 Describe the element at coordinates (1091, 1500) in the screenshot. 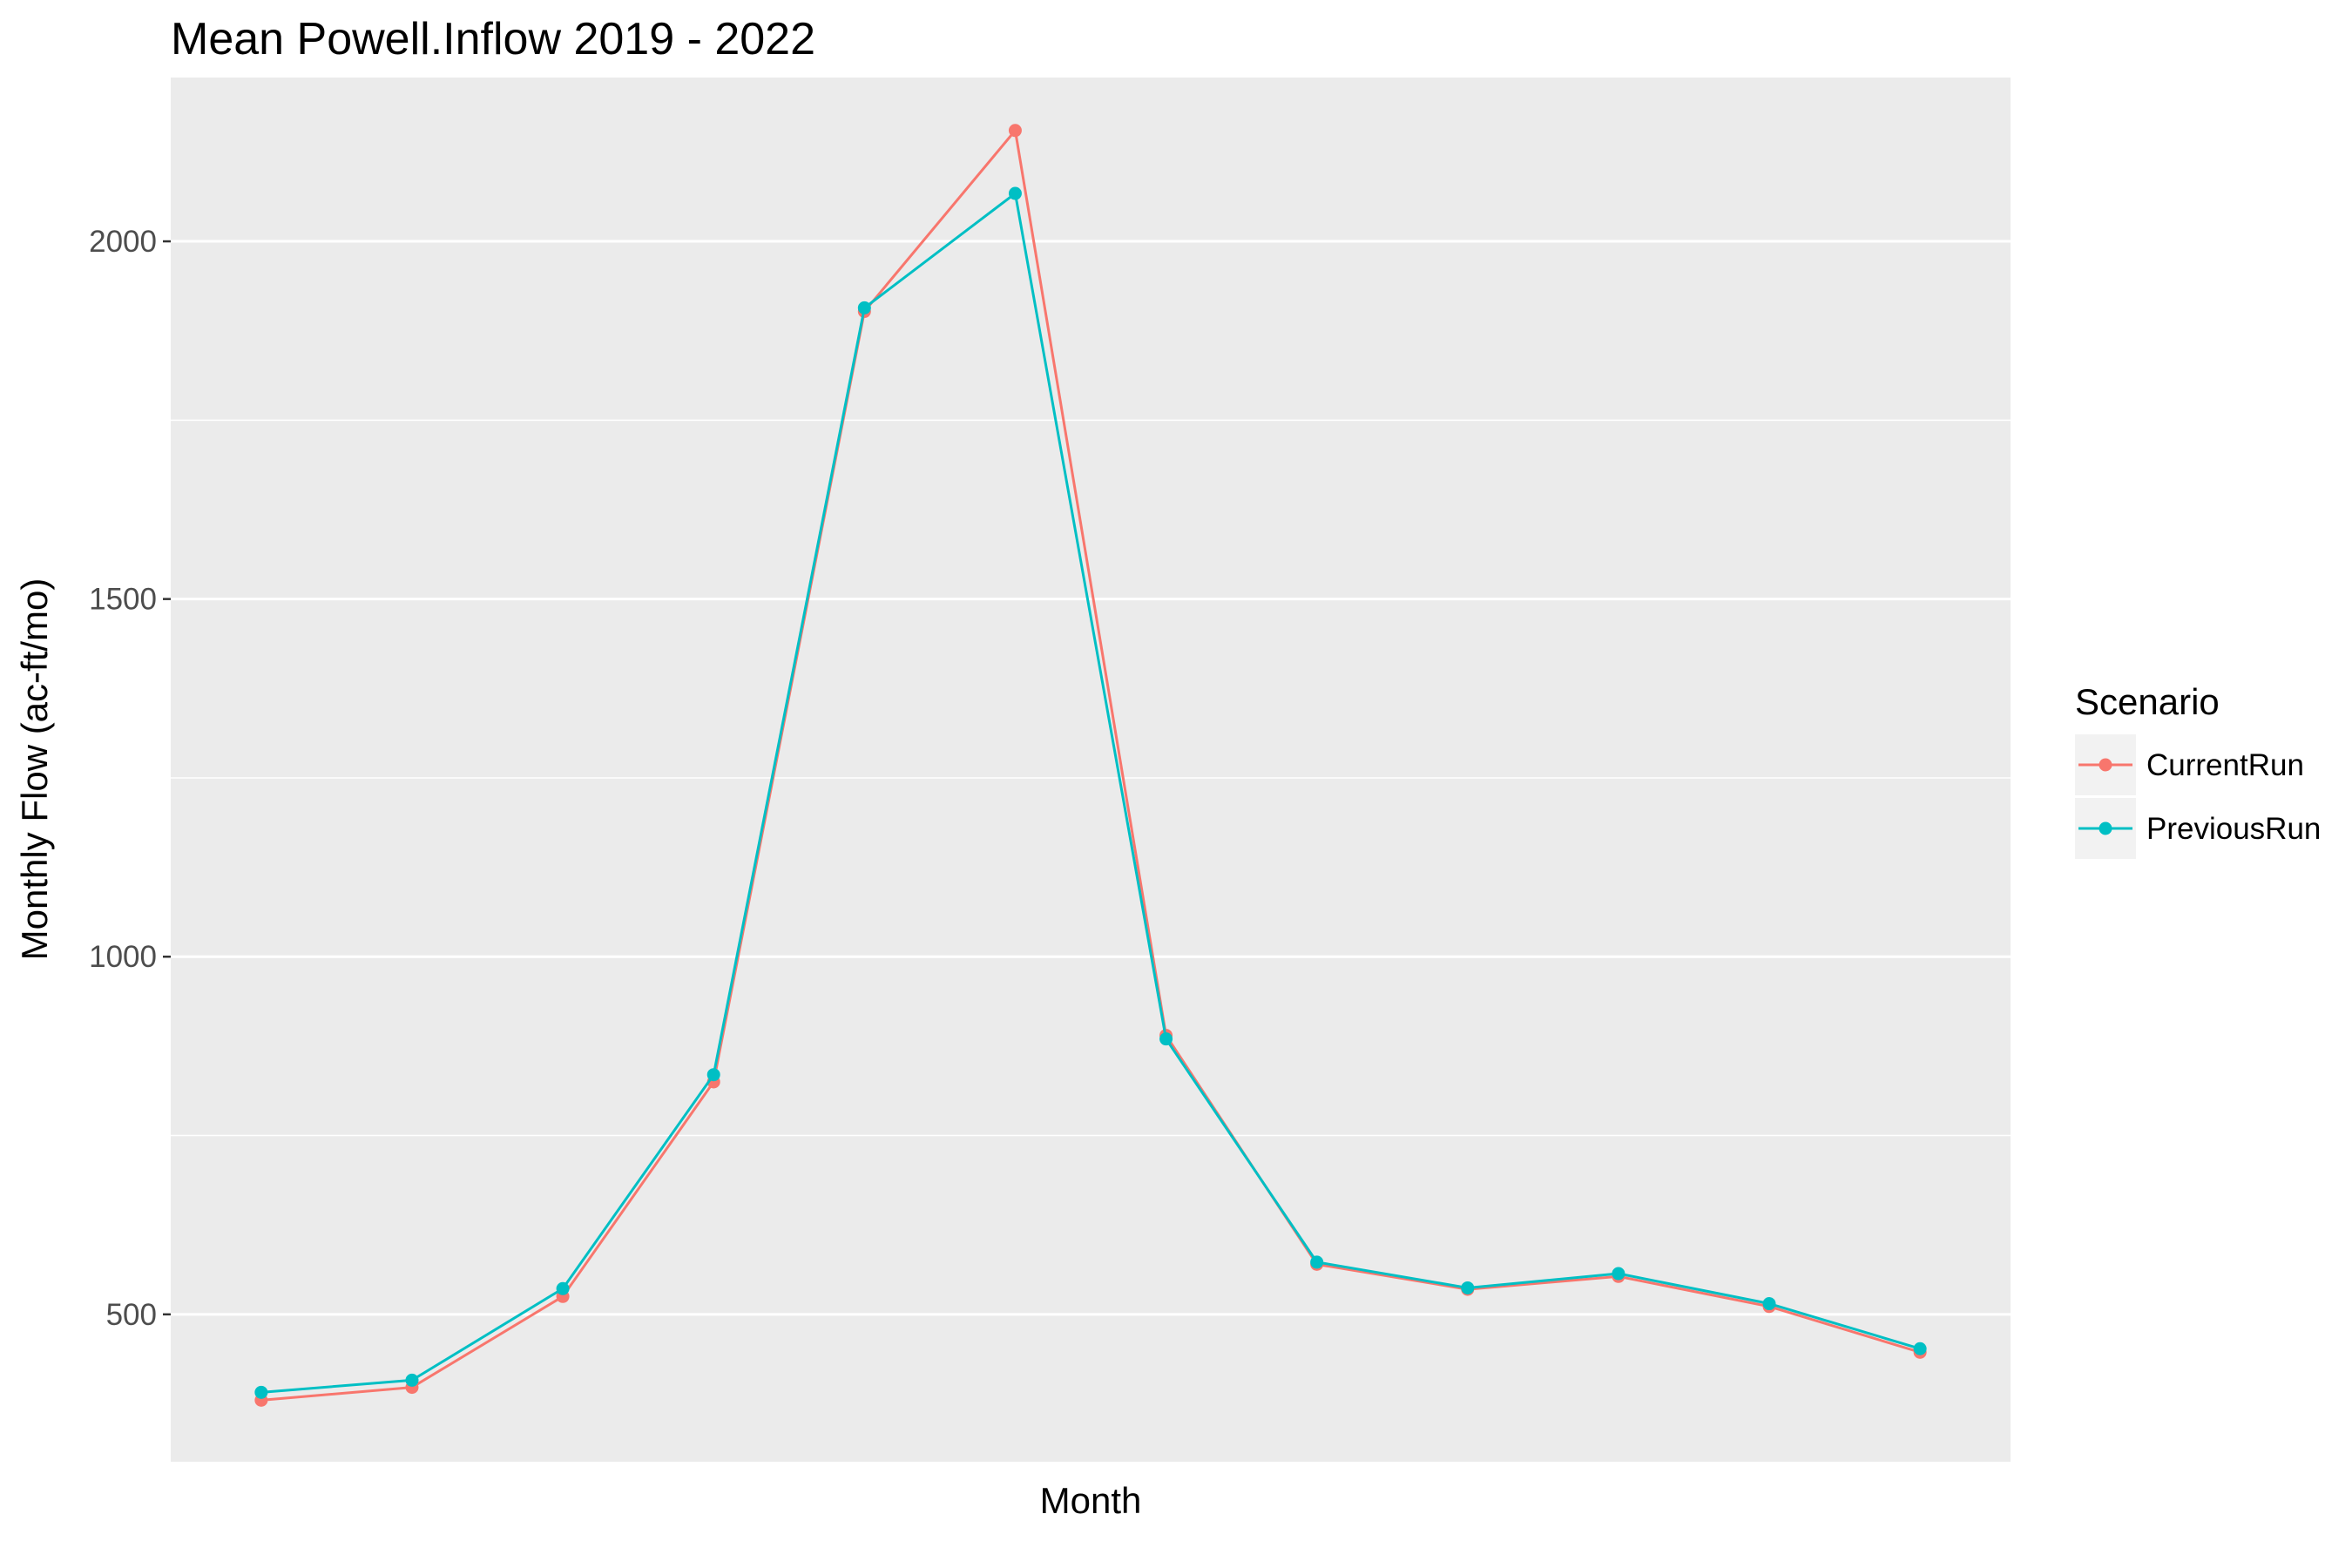

I see `x-axis-title: Month` at that location.